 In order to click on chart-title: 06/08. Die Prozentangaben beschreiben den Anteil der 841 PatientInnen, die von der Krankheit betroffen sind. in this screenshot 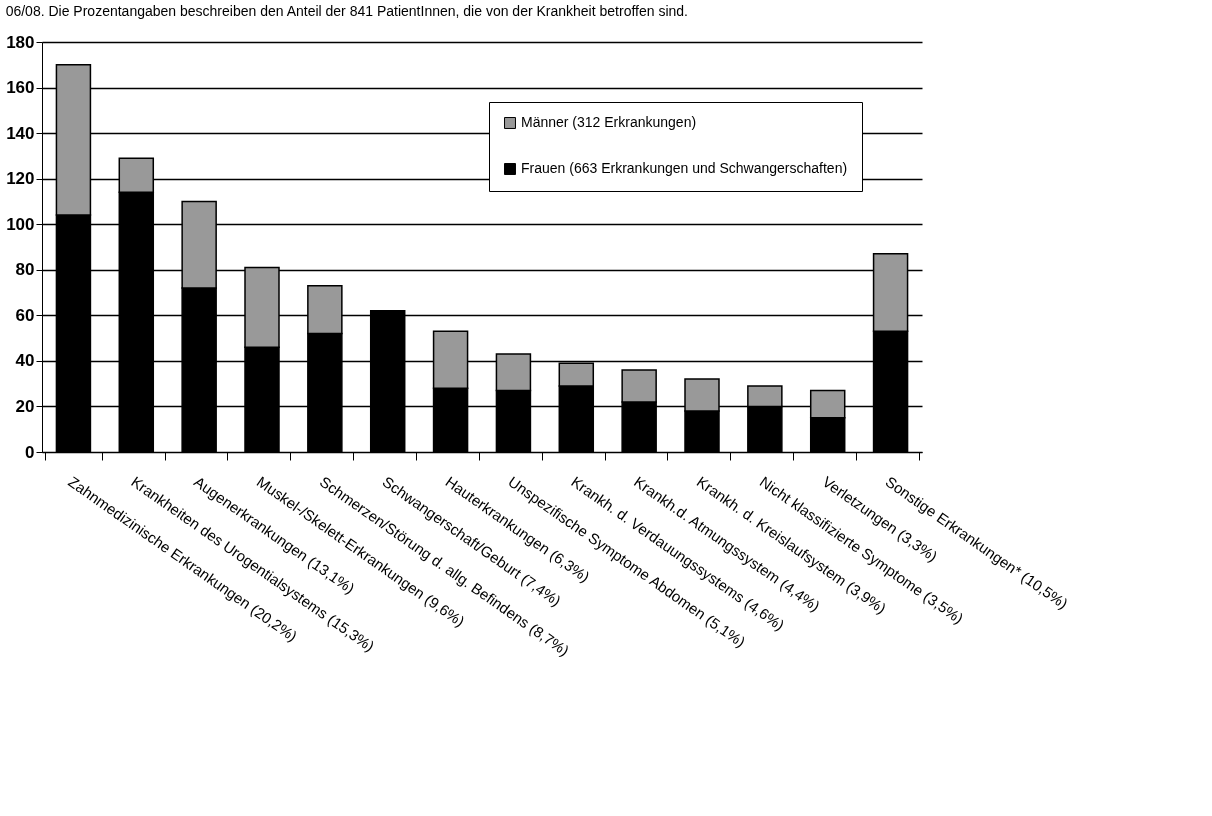, I will do `click(346, 11)`.